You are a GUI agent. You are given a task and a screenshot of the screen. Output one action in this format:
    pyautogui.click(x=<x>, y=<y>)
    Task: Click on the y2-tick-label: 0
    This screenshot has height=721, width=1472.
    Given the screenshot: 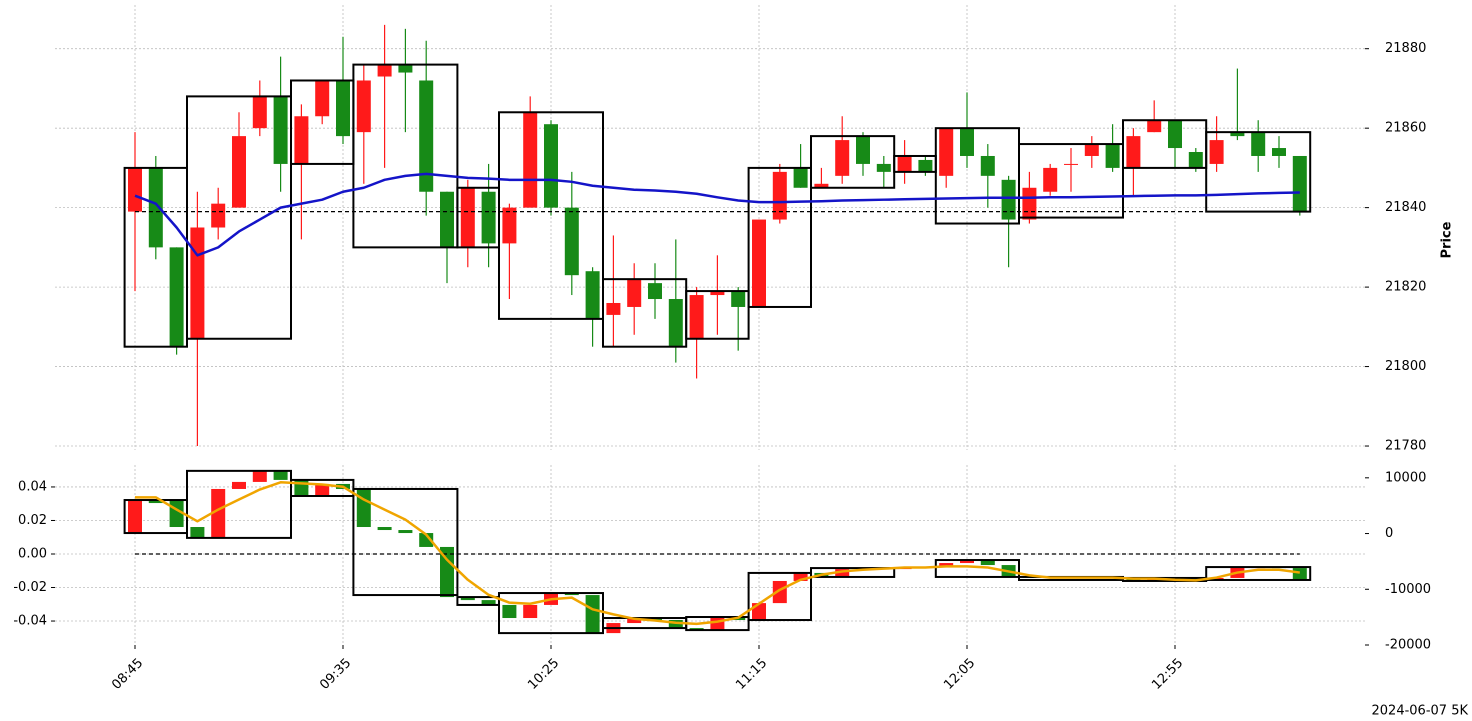 What is the action you would take?
    pyautogui.click(x=1389, y=533)
    